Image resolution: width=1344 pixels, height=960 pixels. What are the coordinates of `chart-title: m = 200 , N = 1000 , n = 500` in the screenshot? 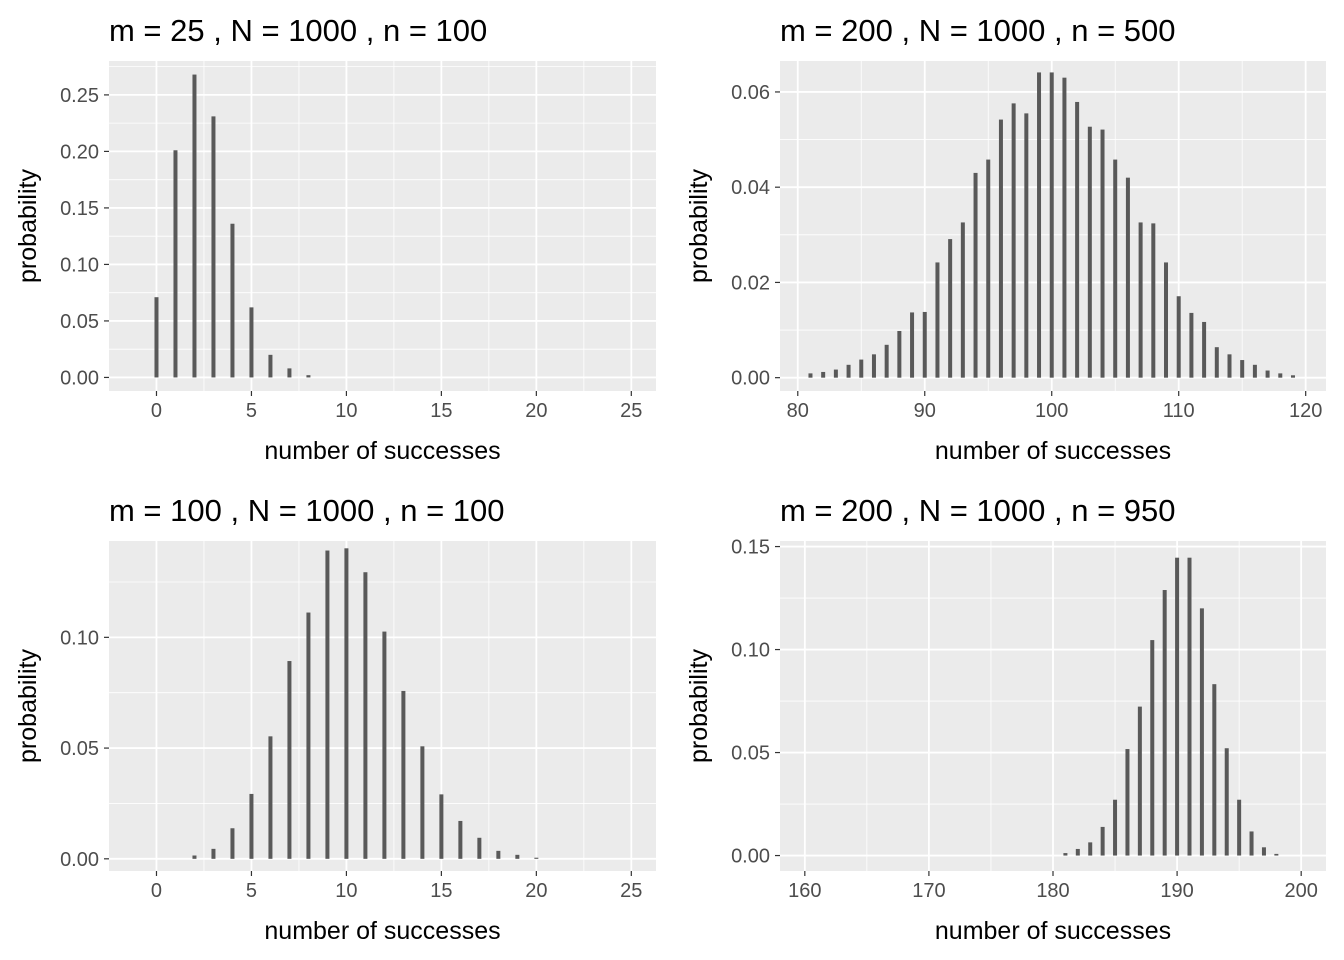 It's located at (978, 30).